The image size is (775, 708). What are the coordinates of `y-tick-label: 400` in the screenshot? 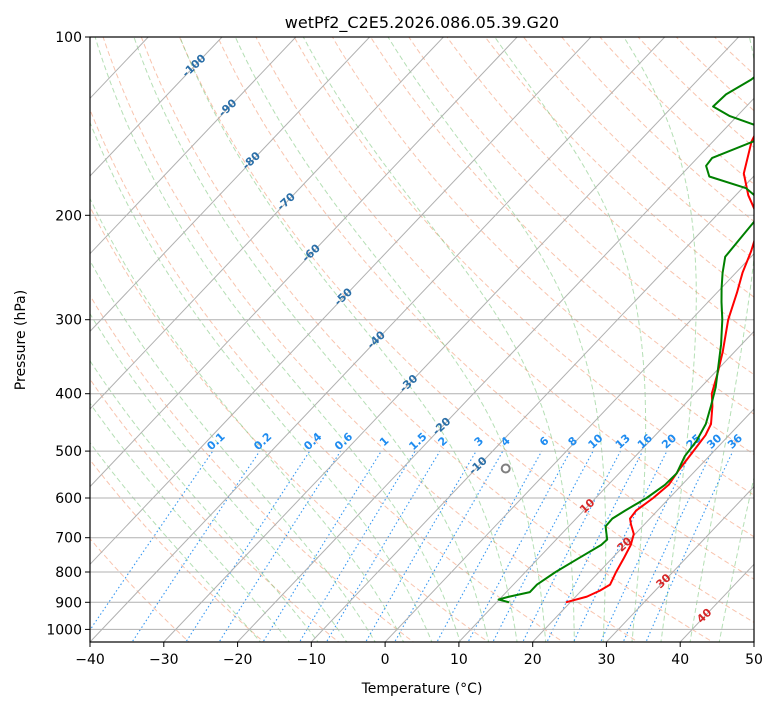 It's located at (68, 395).